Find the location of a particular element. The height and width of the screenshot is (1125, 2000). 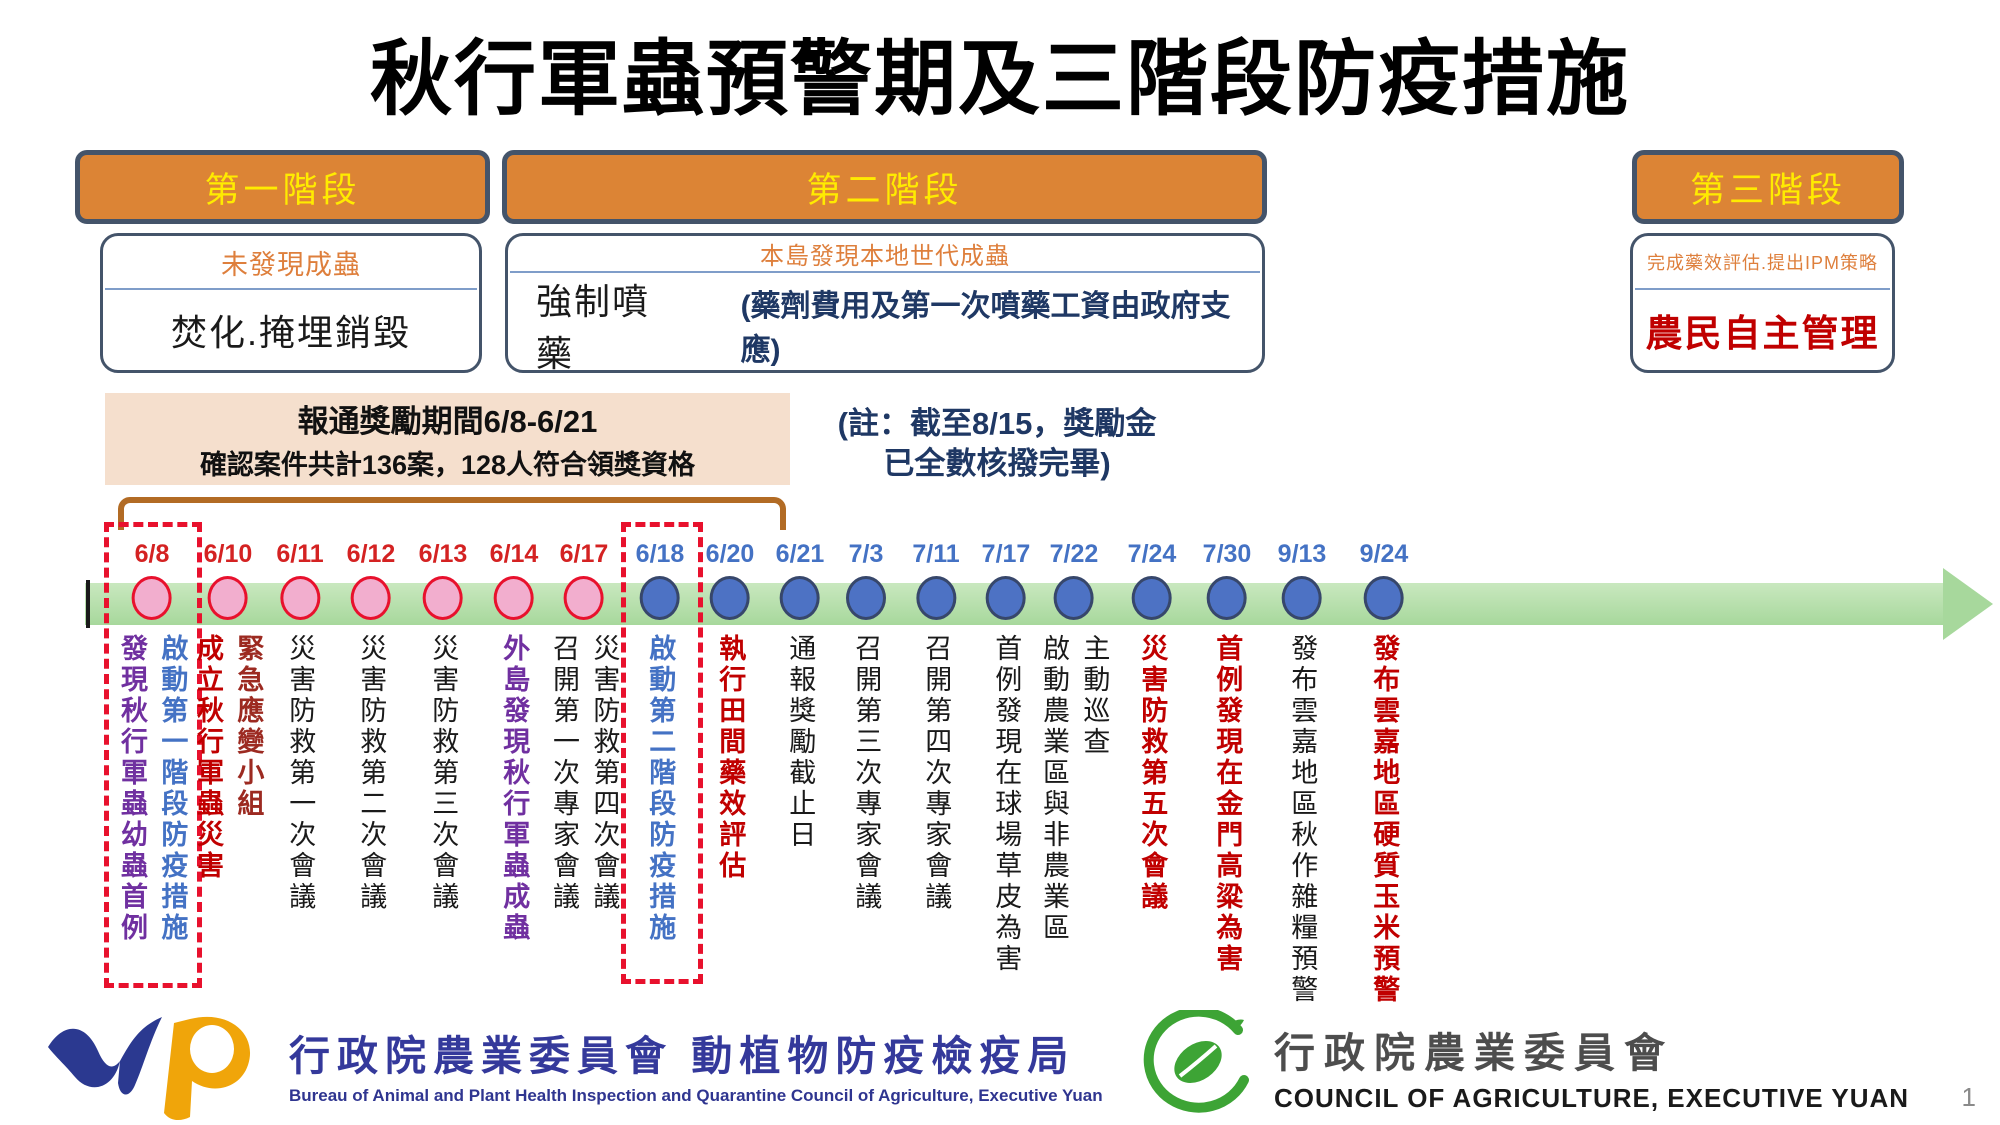

event-label: 啟動第一階段防疫措施 is located at coordinates (172, 789).